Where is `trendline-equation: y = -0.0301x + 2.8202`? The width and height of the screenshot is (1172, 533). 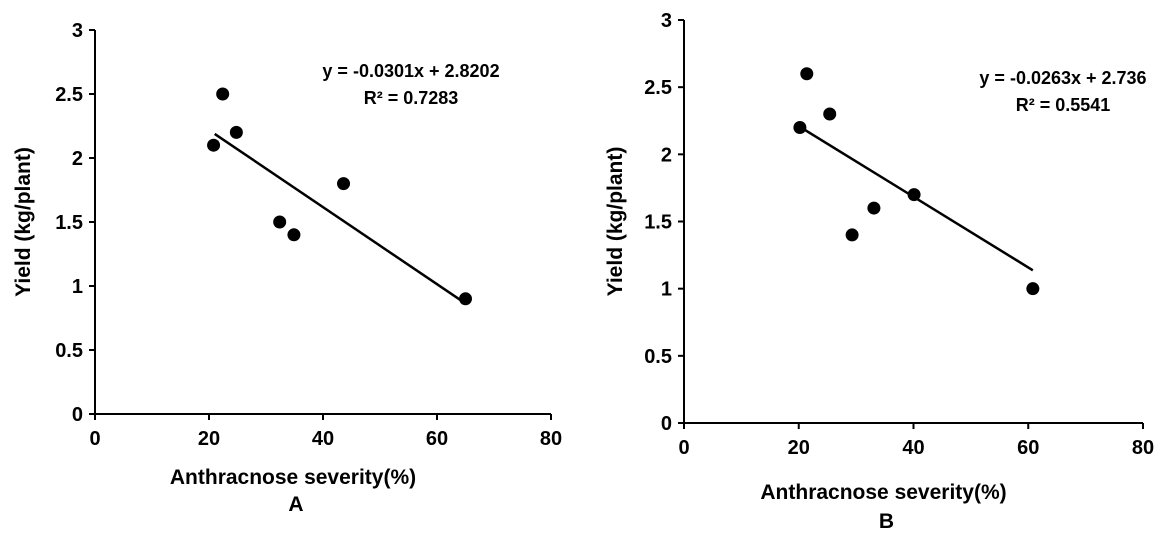
trendline-equation: y = -0.0301x + 2.8202 is located at coordinates (410, 71).